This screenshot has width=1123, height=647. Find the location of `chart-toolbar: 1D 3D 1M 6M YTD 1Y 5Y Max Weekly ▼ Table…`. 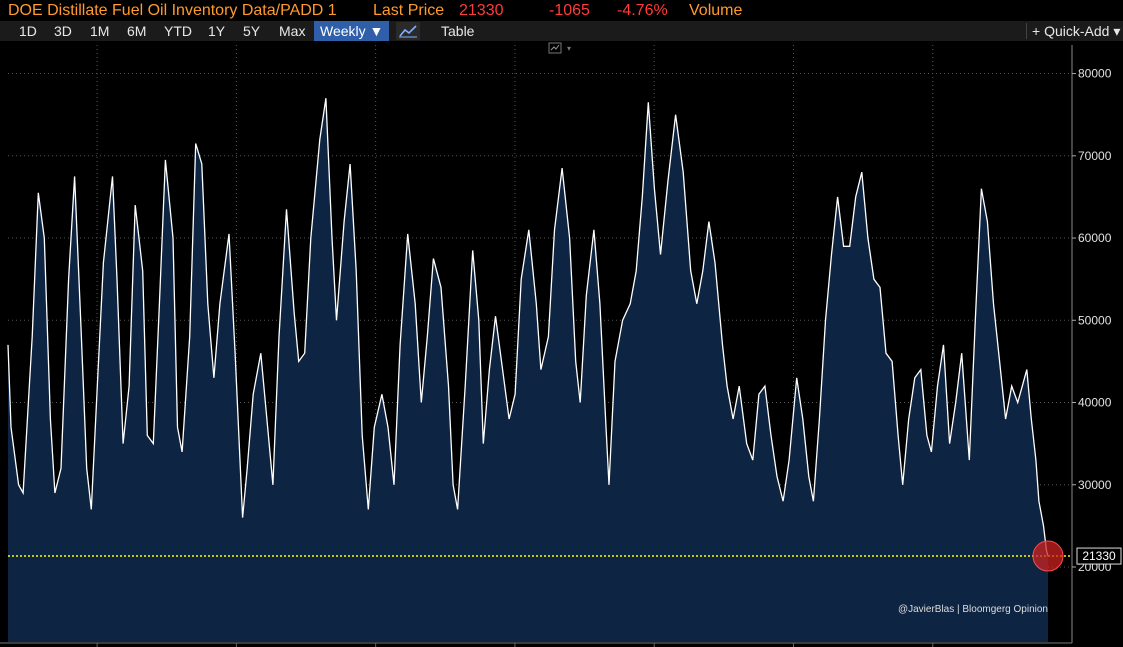

chart-toolbar: 1D 3D 1M 6M YTD 1Y 5Y Max Weekly ▼ Table… is located at coordinates (561, 31).